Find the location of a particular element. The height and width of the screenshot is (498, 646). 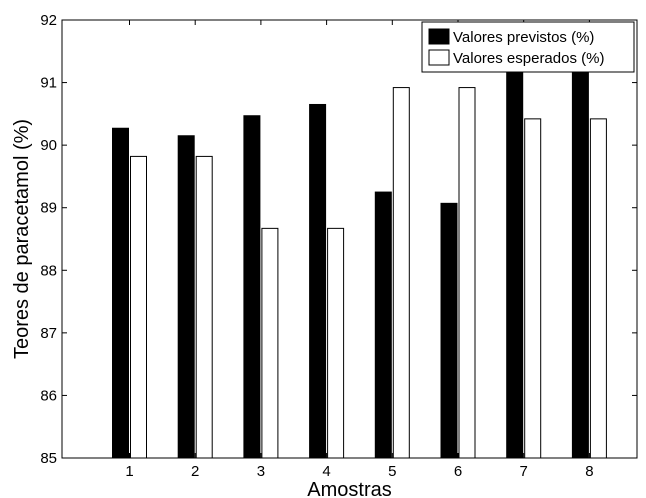

y-tick-label: 90 is located at coordinates (48, 145).